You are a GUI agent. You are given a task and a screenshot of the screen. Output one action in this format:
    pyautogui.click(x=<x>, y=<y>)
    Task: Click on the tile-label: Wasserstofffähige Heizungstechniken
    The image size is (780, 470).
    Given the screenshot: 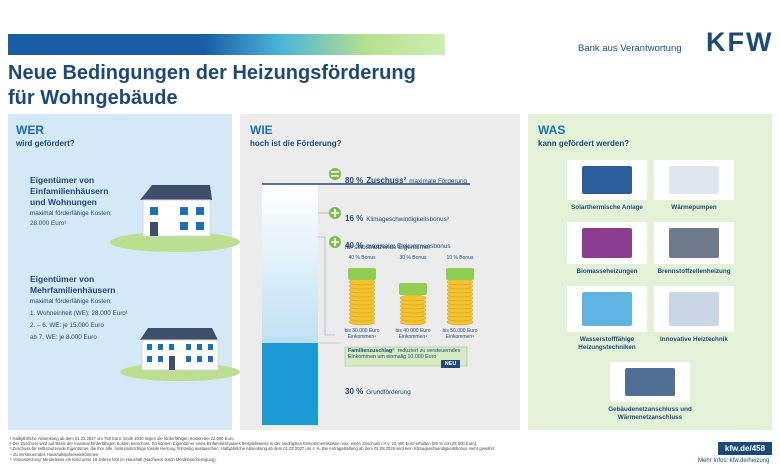 What is the action you would take?
    pyautogui.click(x=607, y=344)
    